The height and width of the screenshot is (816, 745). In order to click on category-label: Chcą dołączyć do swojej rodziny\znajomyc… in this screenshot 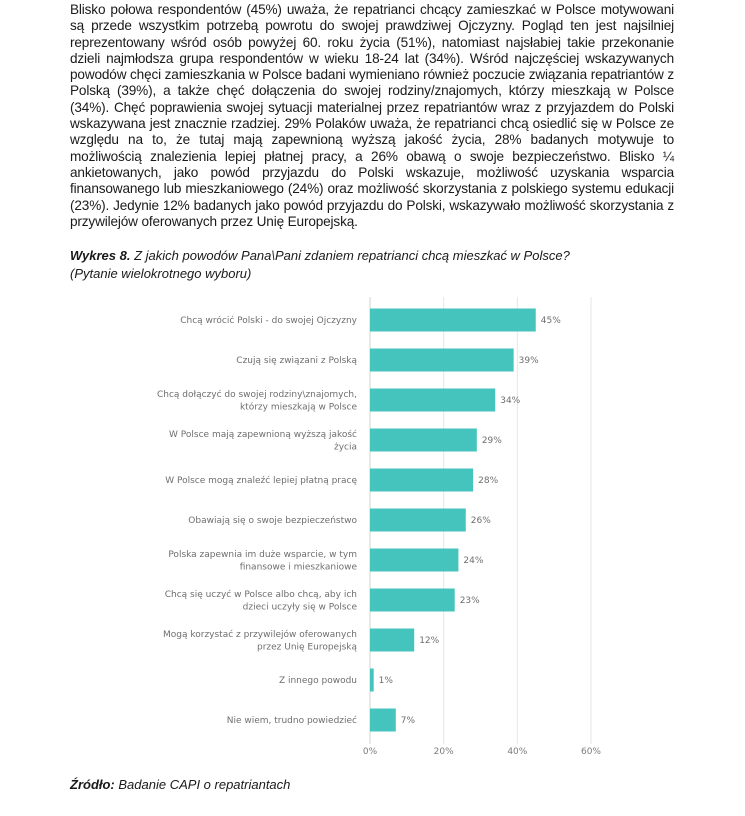, I will do `click(257, 394)`.